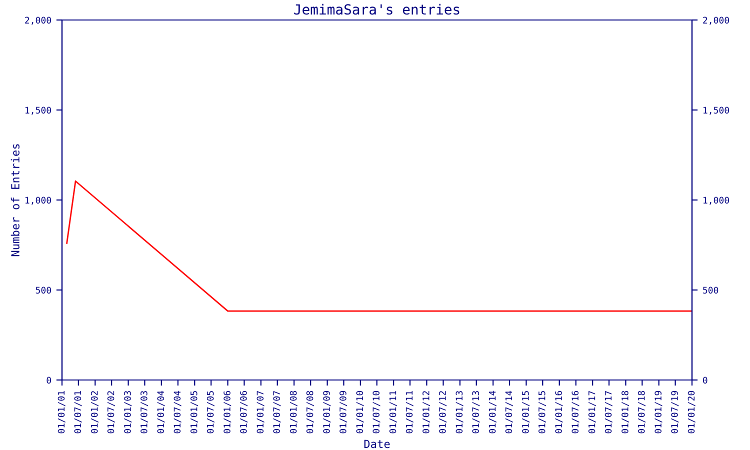  Describe the element at coordinates (294, 412) in the screenshot. I see `x-tick-label: 01/01/08` at that location.